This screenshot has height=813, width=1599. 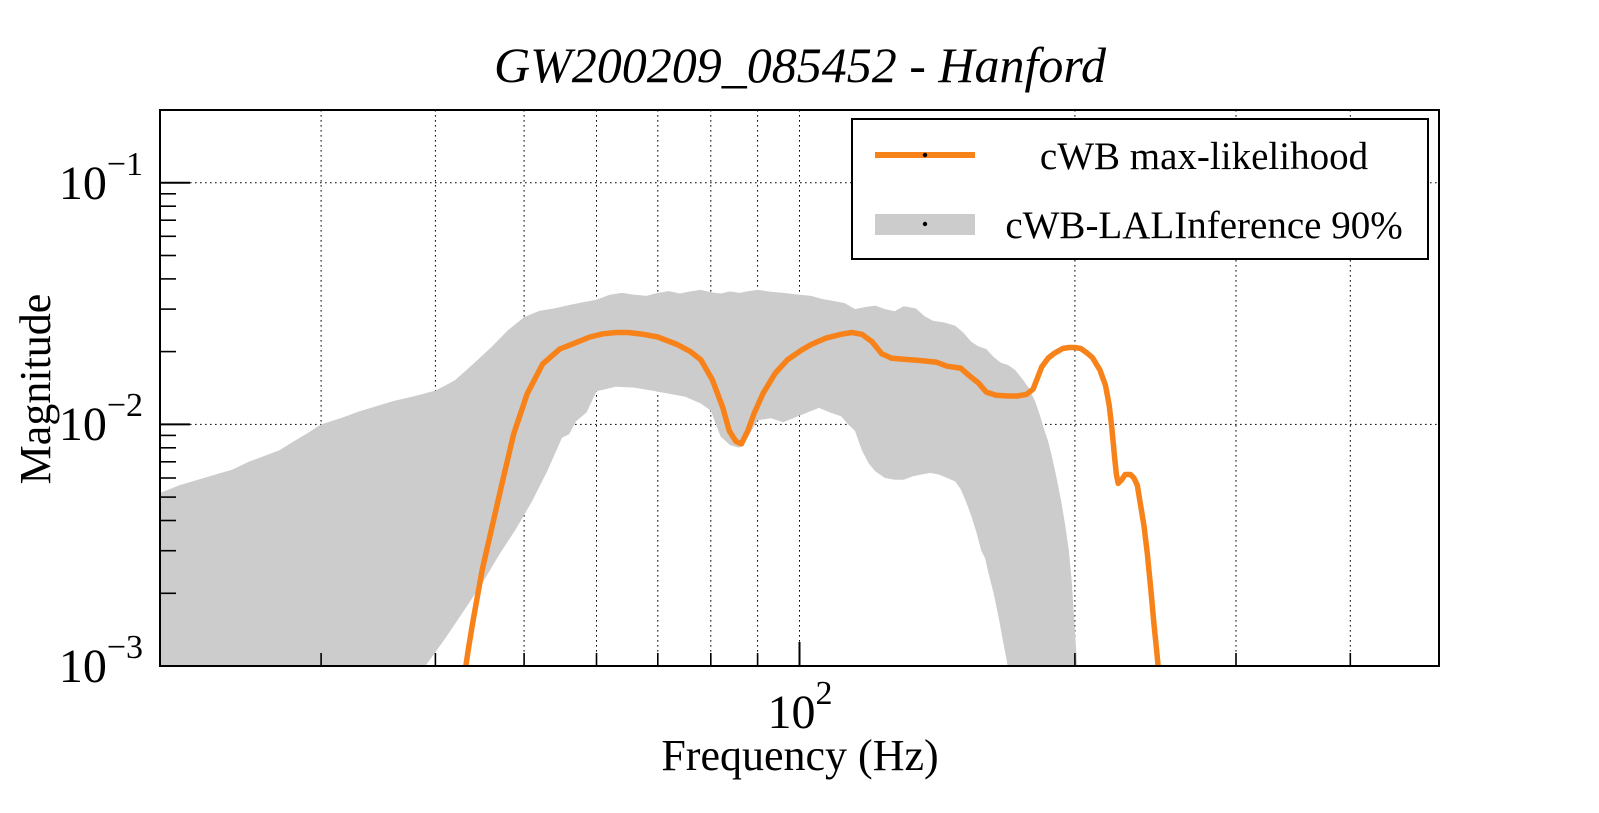 What do you see at coordinates (101, 178) in the screenshot?
I see `y-tick-label-1e-1: 10⁻¹` at bounding box center [101, 178].